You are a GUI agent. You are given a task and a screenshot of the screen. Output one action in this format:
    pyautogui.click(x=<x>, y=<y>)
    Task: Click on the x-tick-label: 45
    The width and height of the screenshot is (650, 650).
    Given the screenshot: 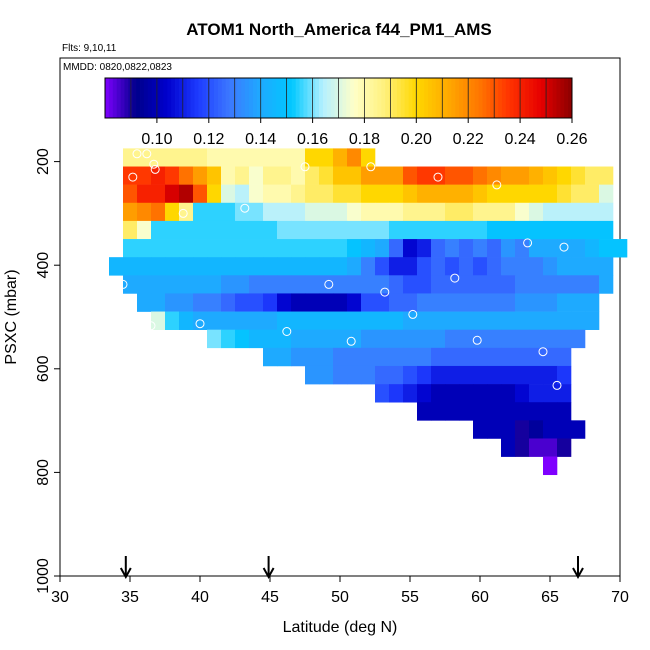 What is the action you would take?
    pyautogui.click(x=270, y=597)
    